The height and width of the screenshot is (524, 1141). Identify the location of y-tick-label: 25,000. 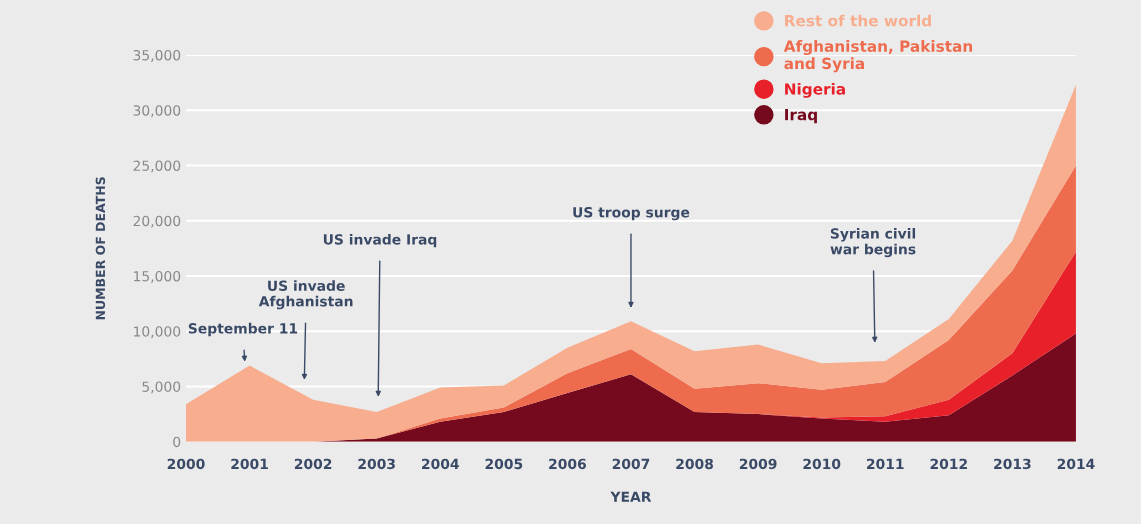
(157, 166).